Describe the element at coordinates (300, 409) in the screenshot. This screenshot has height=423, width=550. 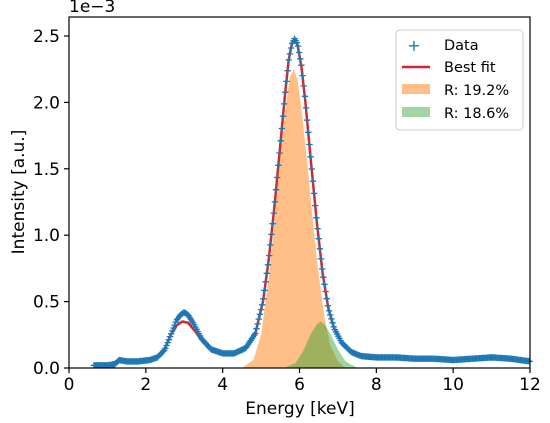
I see `x-axis-label: Energy [keV]` at that location.